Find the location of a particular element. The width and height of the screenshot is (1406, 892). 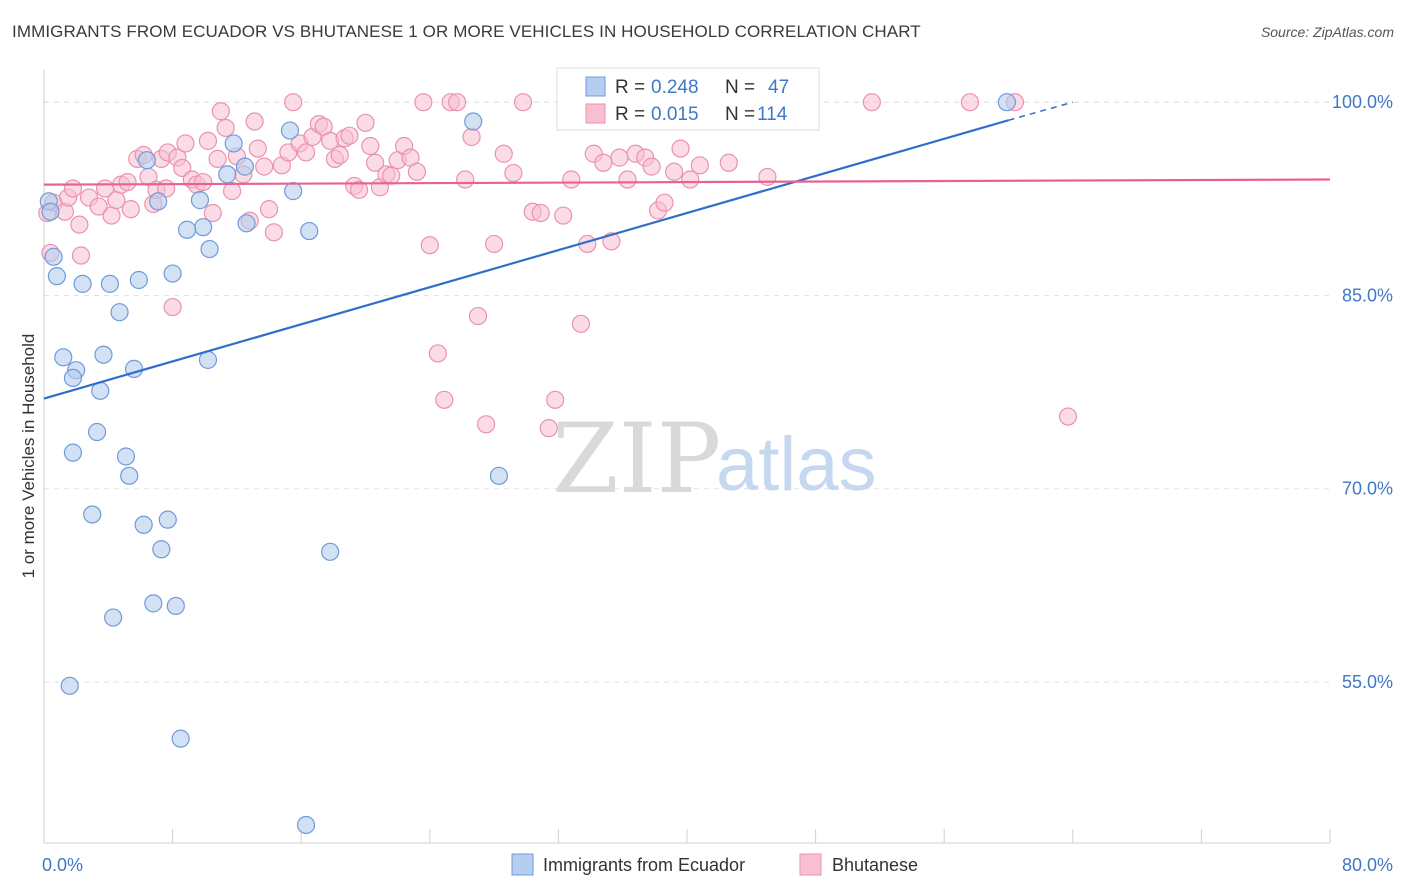

legend-swatch-bhutanese is located at coordinates (810, 864).